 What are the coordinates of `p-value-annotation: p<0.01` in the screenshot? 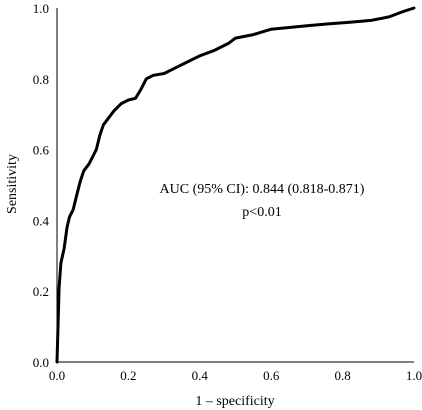 It's located at (261, 212).